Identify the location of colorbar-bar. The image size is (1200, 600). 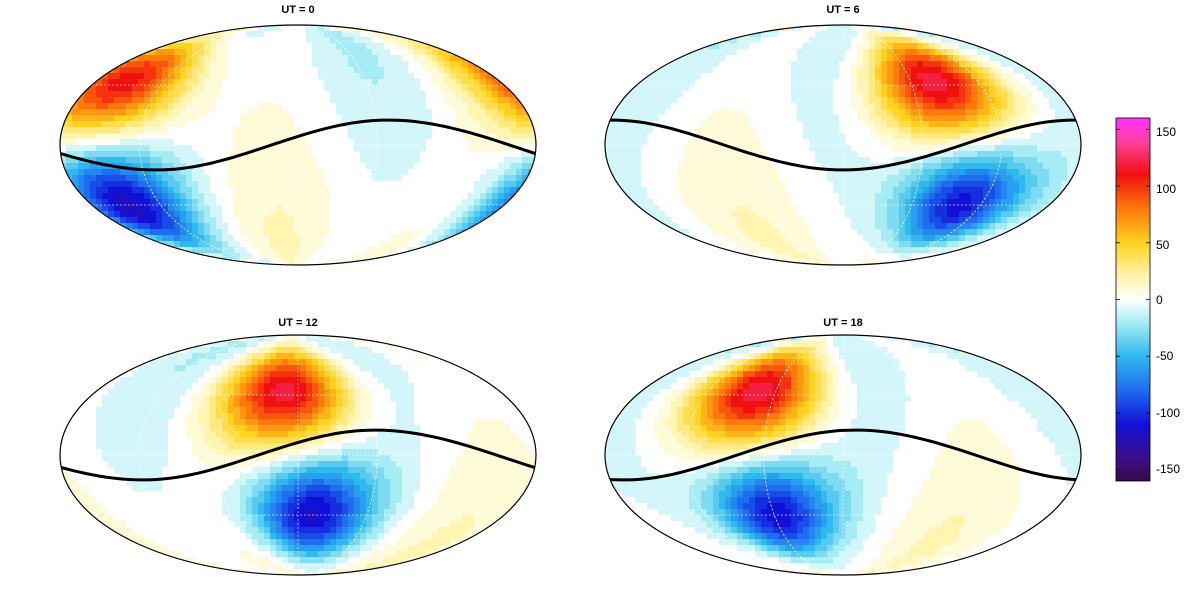
(1133, 299).